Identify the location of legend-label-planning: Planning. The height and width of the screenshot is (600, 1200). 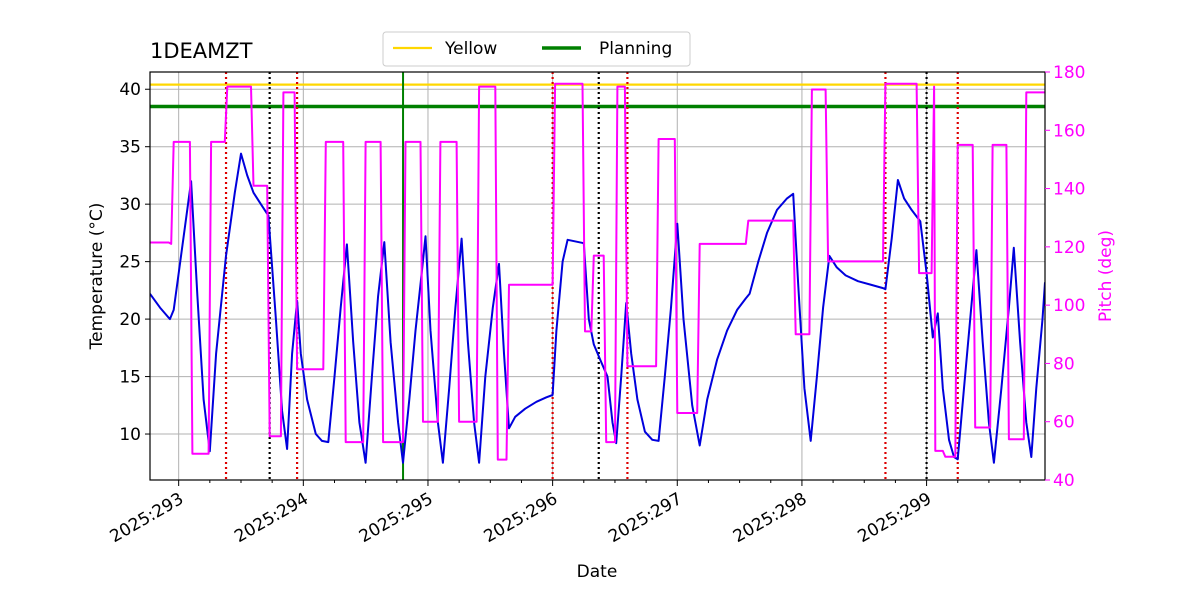
(635, 49).